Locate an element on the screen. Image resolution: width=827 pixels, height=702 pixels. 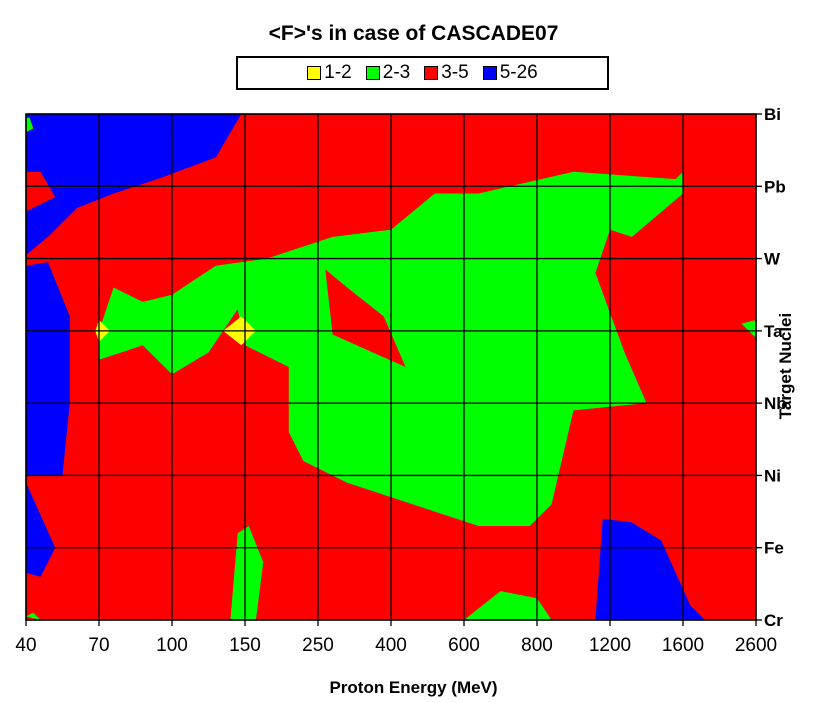
legend-item-5-26: 5-26 is located at coordinates (510, 73).